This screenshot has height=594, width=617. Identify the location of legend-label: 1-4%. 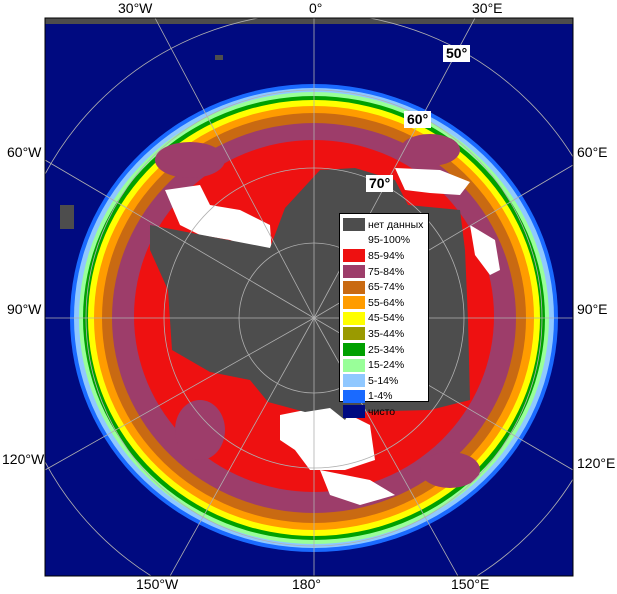
(380, 396).